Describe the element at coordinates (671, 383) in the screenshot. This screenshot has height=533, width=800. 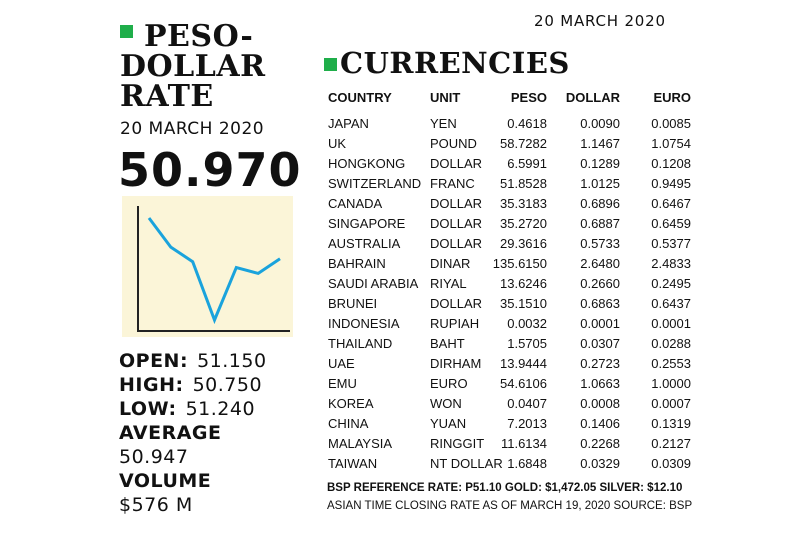
I see `euro-cell: 1.0000` at that location.